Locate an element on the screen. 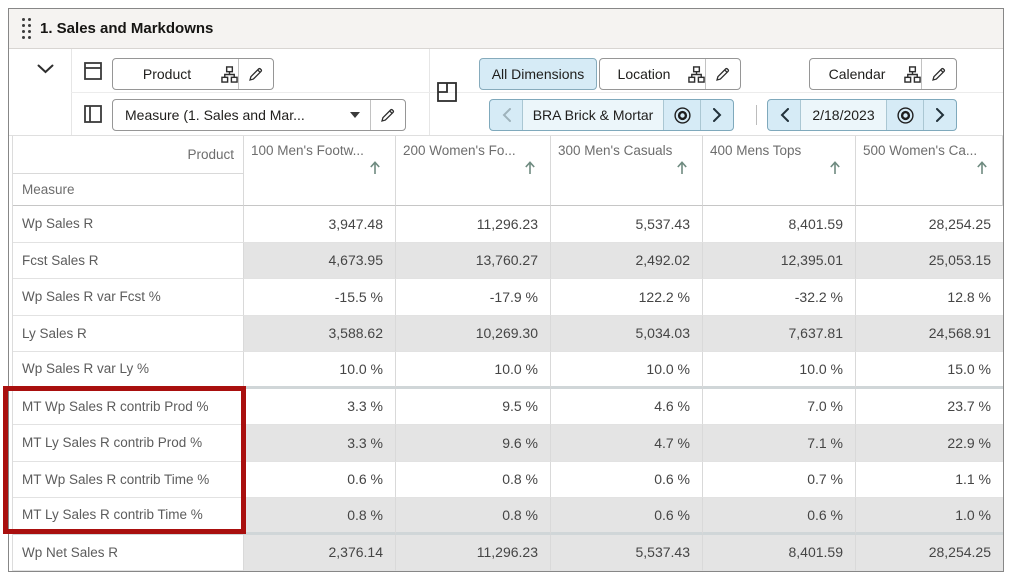 This screenshot has width=1013, height=574. location-next-button is located at coordinates (717, 115).